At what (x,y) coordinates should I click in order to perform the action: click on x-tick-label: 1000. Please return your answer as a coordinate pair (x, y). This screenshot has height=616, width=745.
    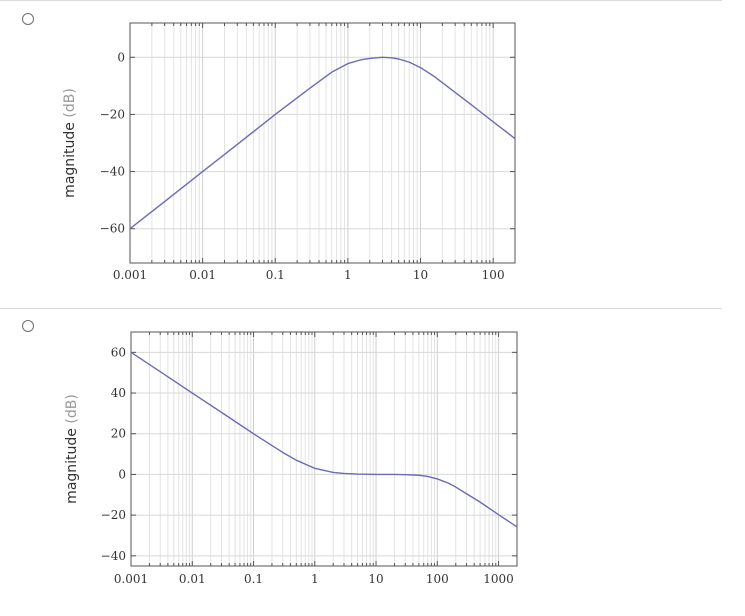
    Looking at the image, I should click on (498, 579).